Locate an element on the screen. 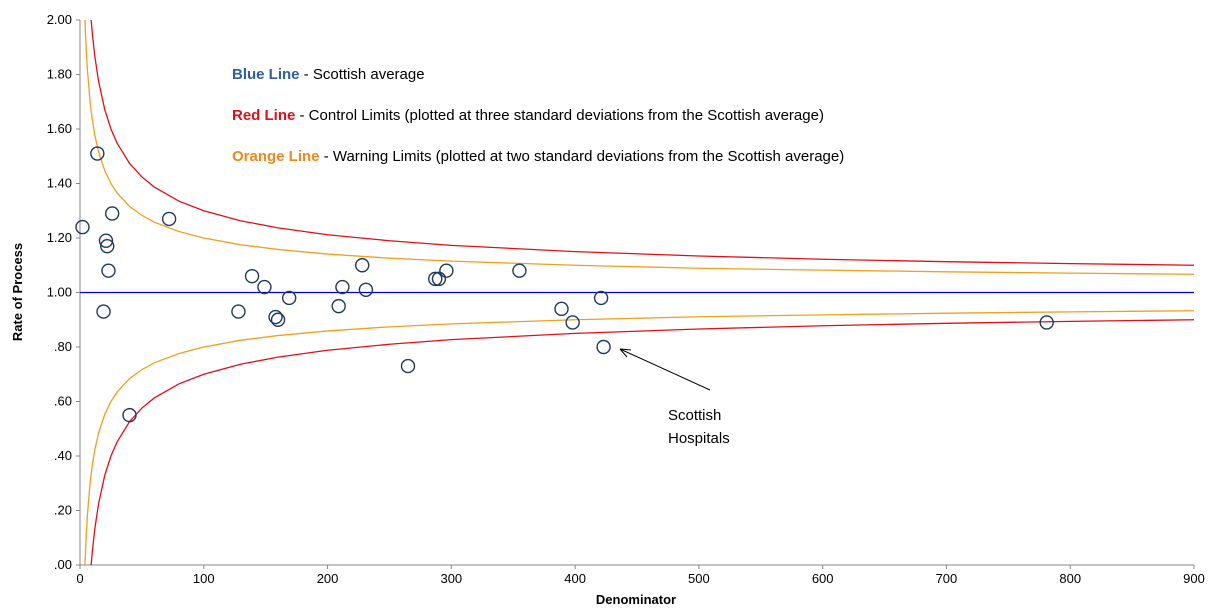 The height and width of the screenshot is (610, 1209). y-tick-label: 1.00 is located at coordinates (59, 292).